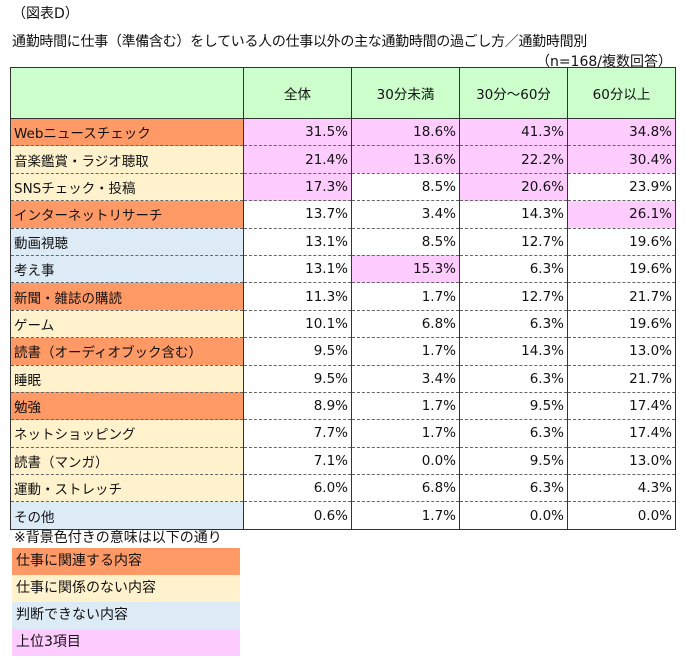 The width and height of the screenshot is (700, 661). I want to click on table-row: SNSチェック・投稿 17.3% 8.5% 20.6% 23.9%, so click(343, 187).